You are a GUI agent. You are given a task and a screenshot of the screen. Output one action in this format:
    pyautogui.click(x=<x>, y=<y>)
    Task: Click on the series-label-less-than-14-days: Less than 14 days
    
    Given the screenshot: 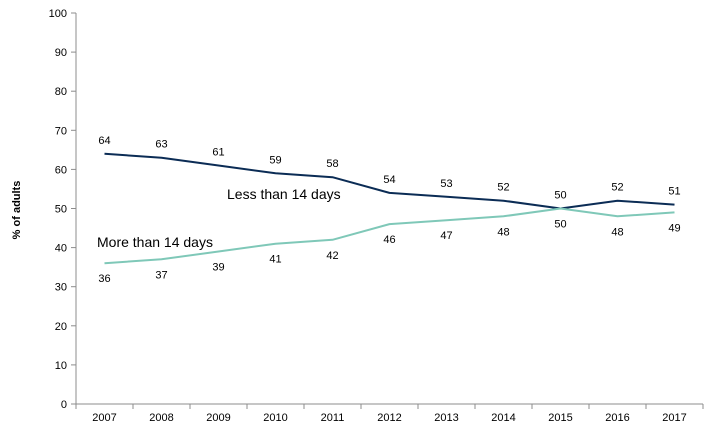 What is the action you would take?
    pyautogui.click(x=284, y=194)
    